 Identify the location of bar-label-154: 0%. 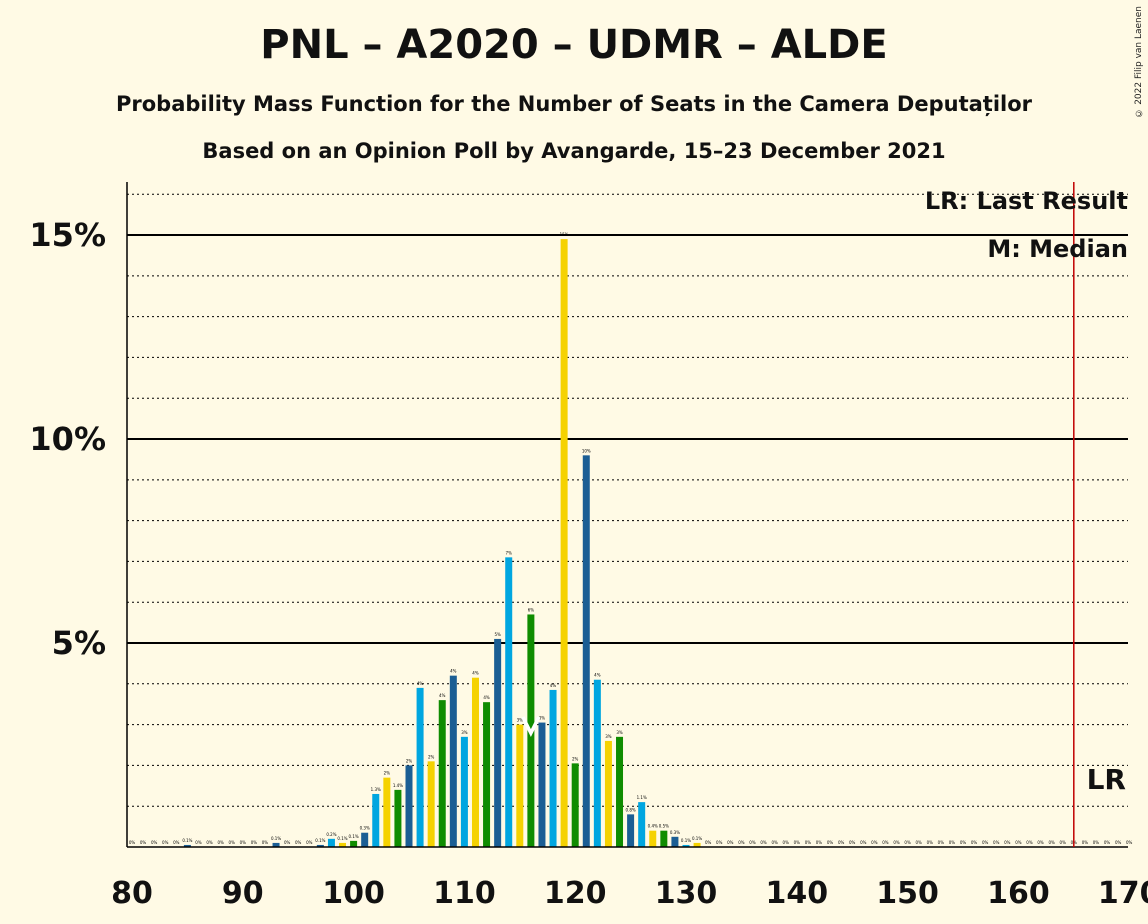
(952, 842).